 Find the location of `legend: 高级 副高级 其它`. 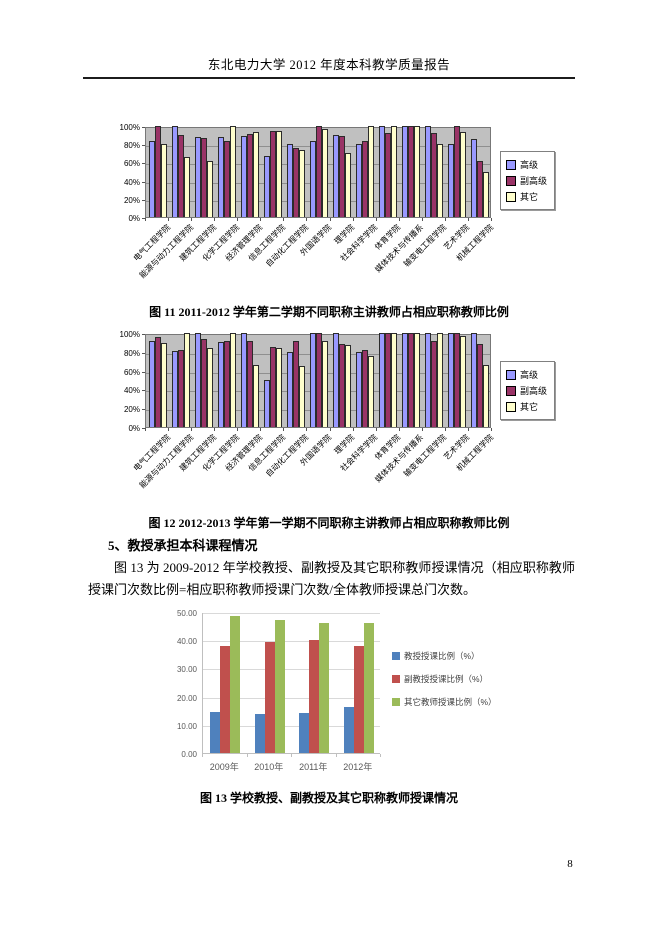

legend: 高级 副高级 其它 is located at coordinates (528, 180).